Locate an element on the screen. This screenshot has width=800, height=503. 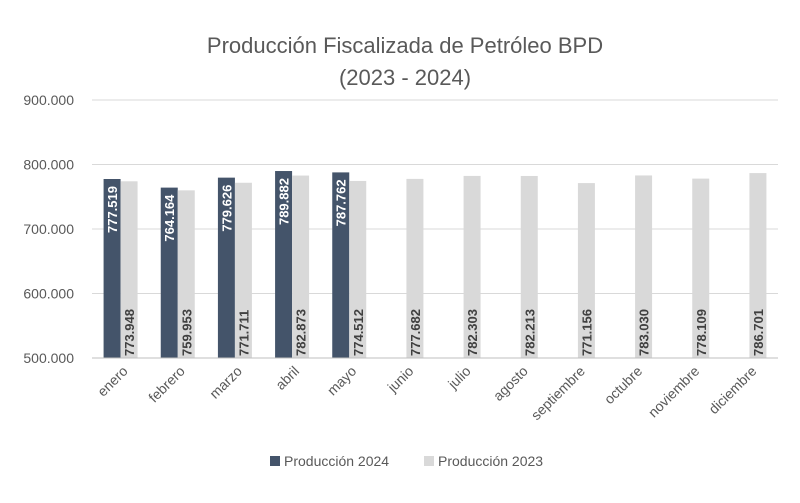
y-tick-label: 600.000 is located at coordinates (48, 294).